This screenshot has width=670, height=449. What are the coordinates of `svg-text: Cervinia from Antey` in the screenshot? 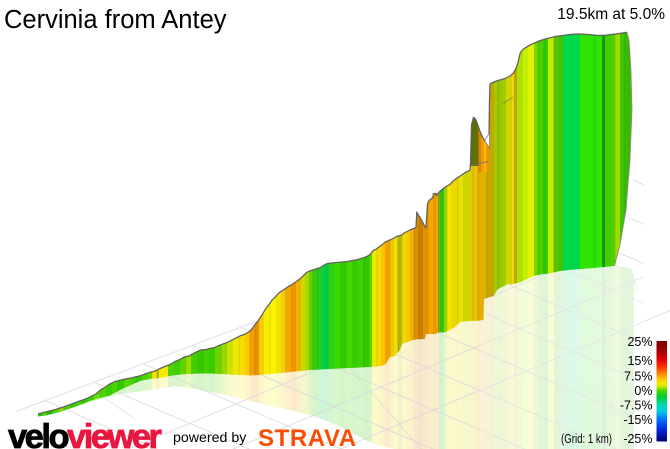 It's located at (115, 20).